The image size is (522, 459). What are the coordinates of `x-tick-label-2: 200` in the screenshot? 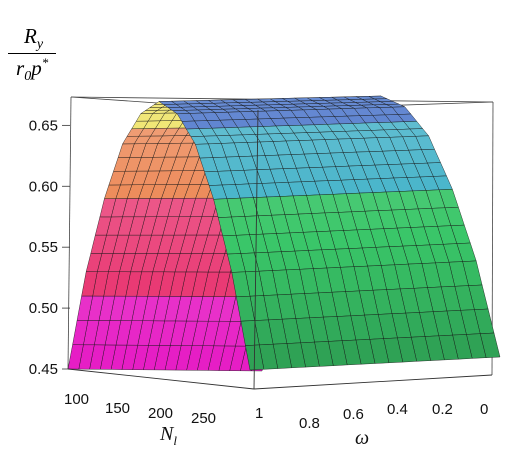 It's located at (160, 413).